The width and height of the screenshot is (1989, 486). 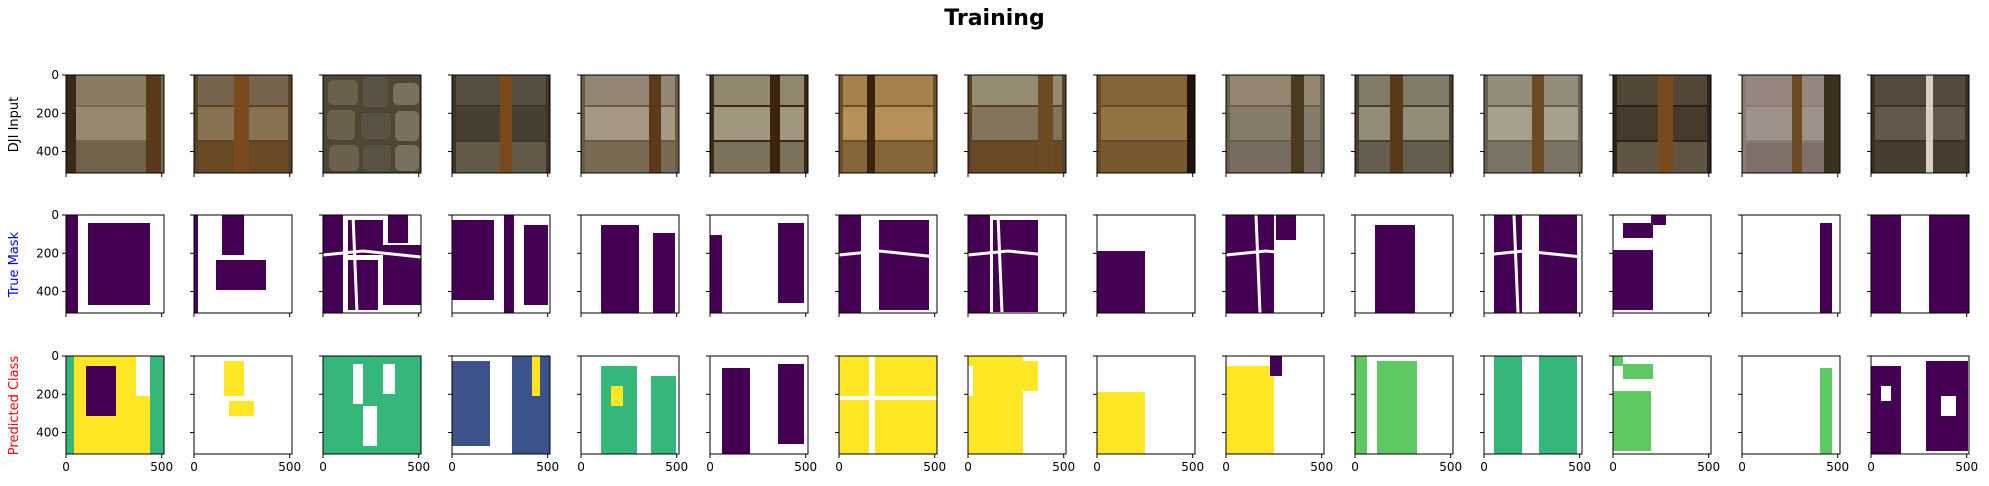 I want to click on panel-r0-c4, so click(x=628, y=125).